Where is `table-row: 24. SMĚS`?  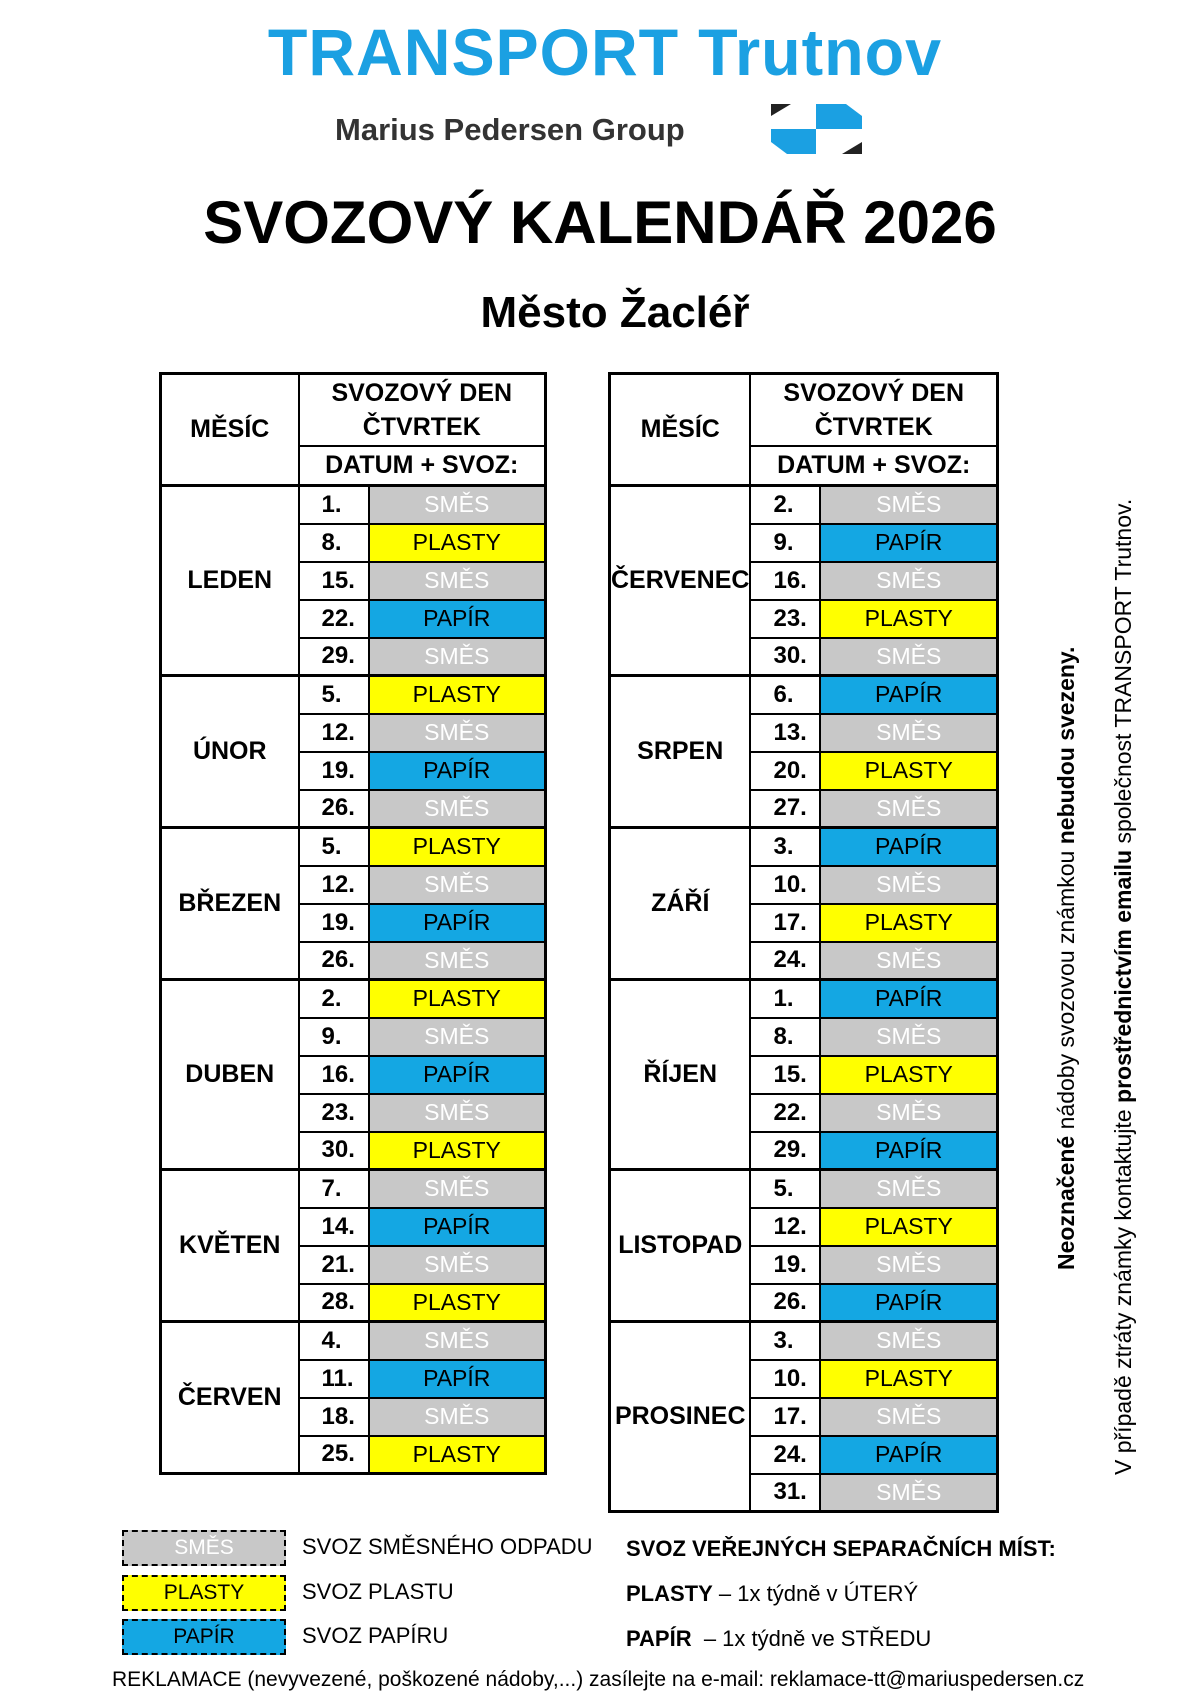 table-row: 24. SMĚS is located at coordinates (804, 960).